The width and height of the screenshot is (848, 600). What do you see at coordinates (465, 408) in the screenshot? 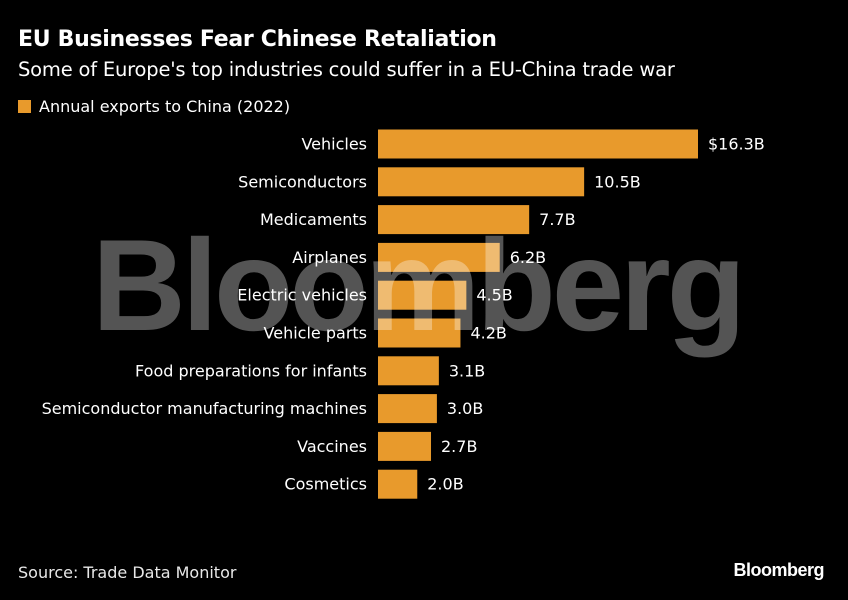
I see `value-label: 3.0B` at bounding box center [465, 408].